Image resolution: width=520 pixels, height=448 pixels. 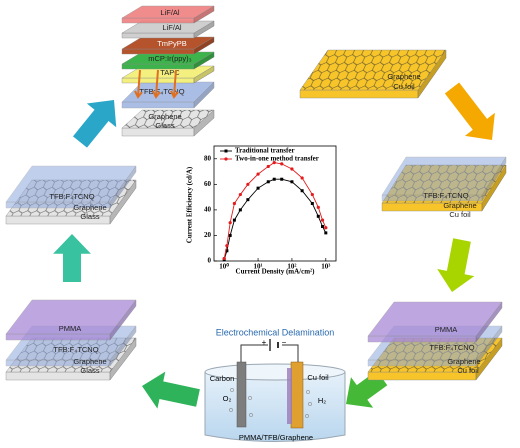 I want to click on bubbles, so click(x=270, y=403).